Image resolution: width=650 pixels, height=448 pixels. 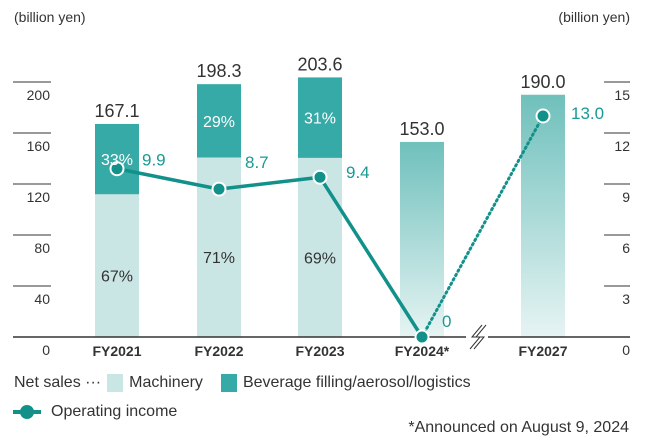 I want to click on operating-income-label: 0, so click(x=446, y=321).